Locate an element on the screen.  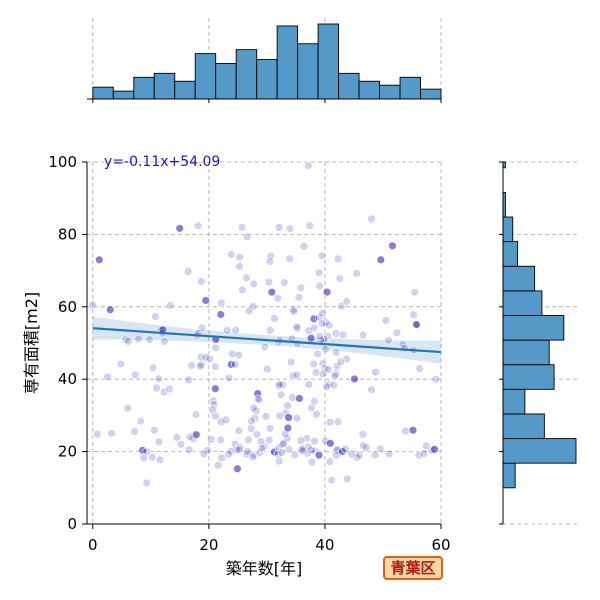
x-histogram-panel is located at coordinates (264, 60).